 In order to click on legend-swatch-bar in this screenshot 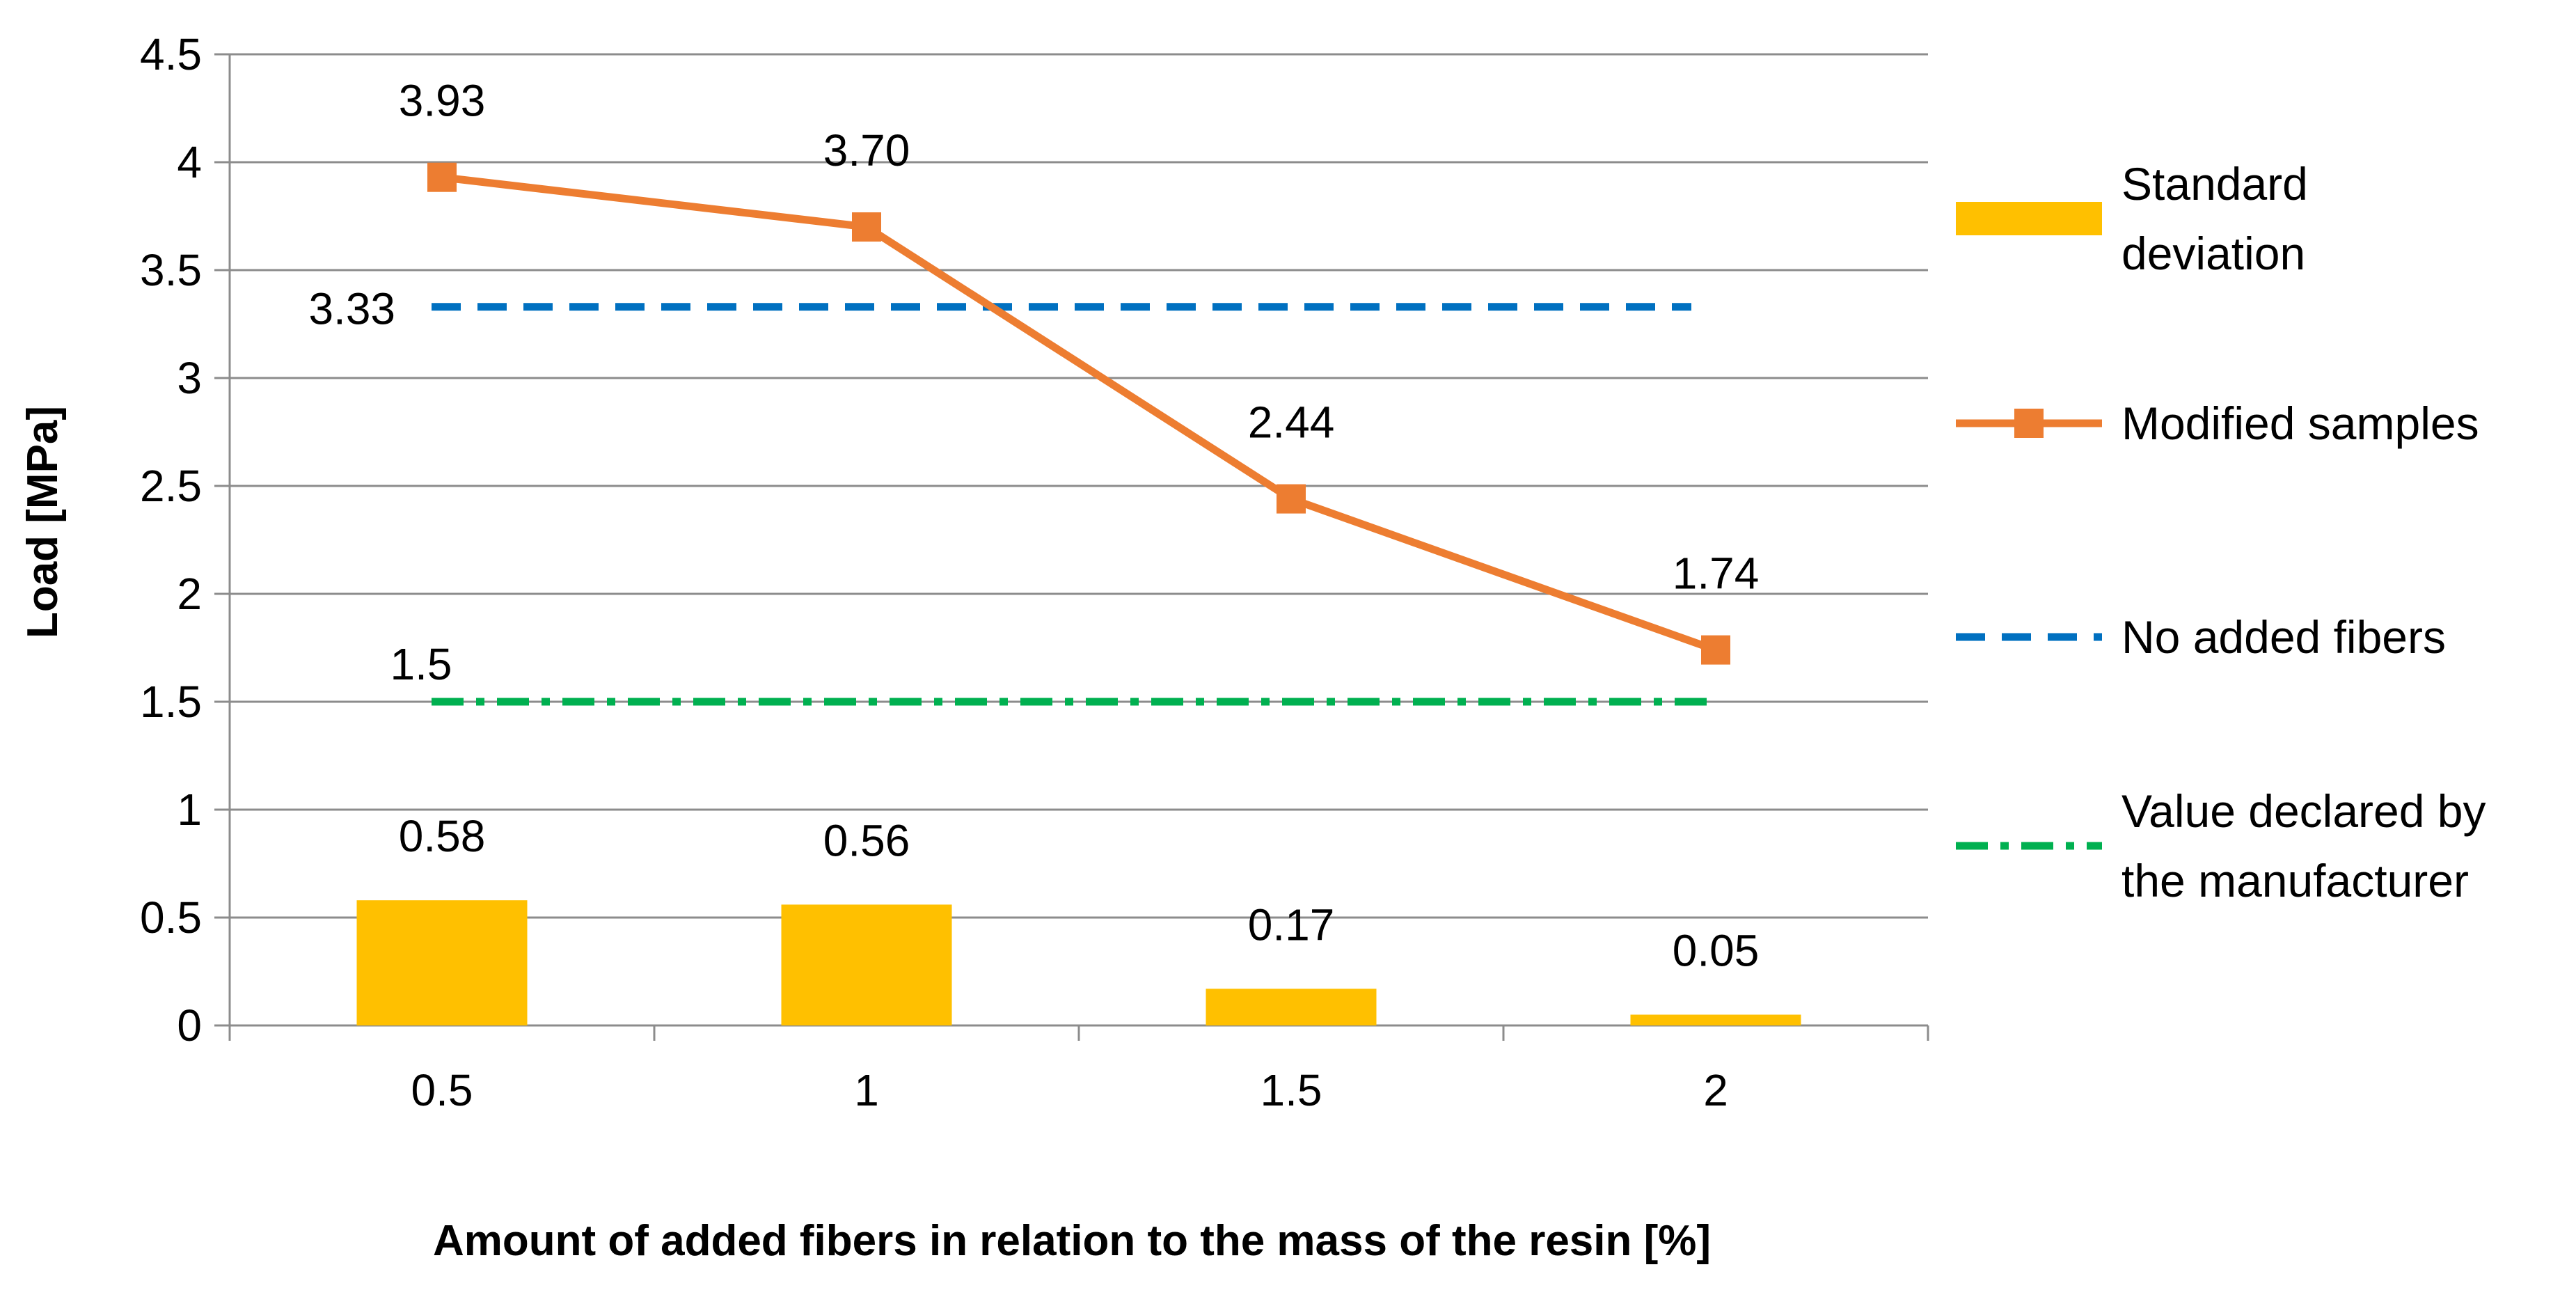, I will do `click(2029, 219)`.